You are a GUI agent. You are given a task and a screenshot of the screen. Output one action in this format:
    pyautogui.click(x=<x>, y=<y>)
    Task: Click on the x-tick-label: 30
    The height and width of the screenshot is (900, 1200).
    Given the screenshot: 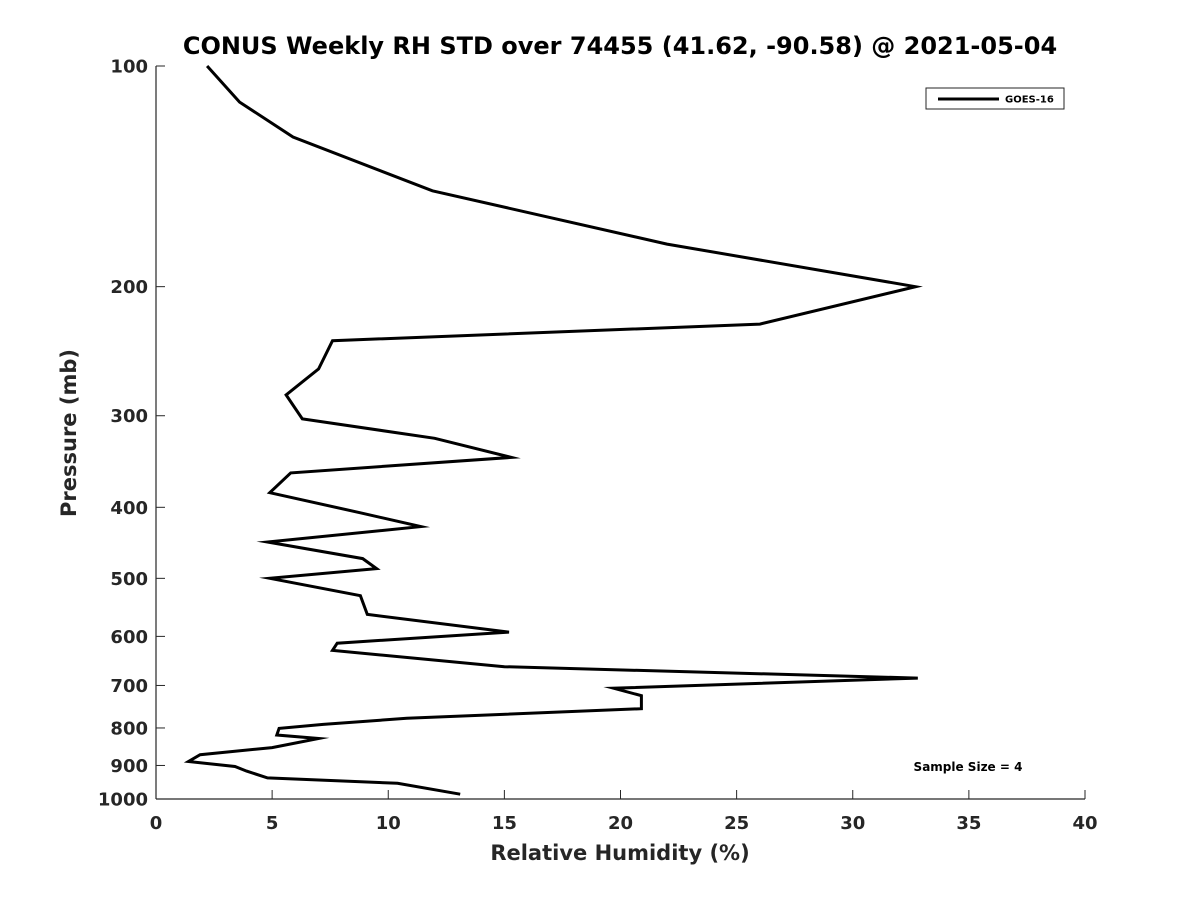 What is the action you would take?
    pyautogui.click(x=852, y=823)
    